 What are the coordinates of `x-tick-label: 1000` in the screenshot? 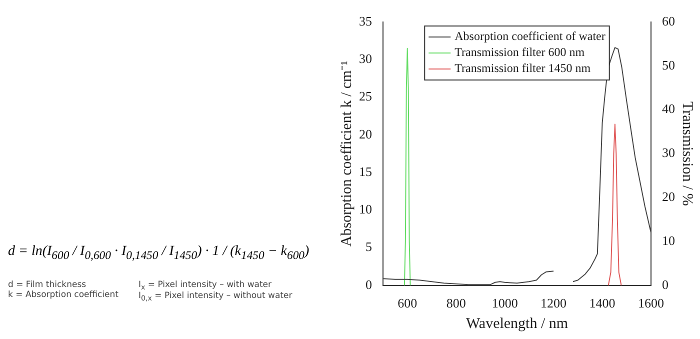 It's located at (505, 303).